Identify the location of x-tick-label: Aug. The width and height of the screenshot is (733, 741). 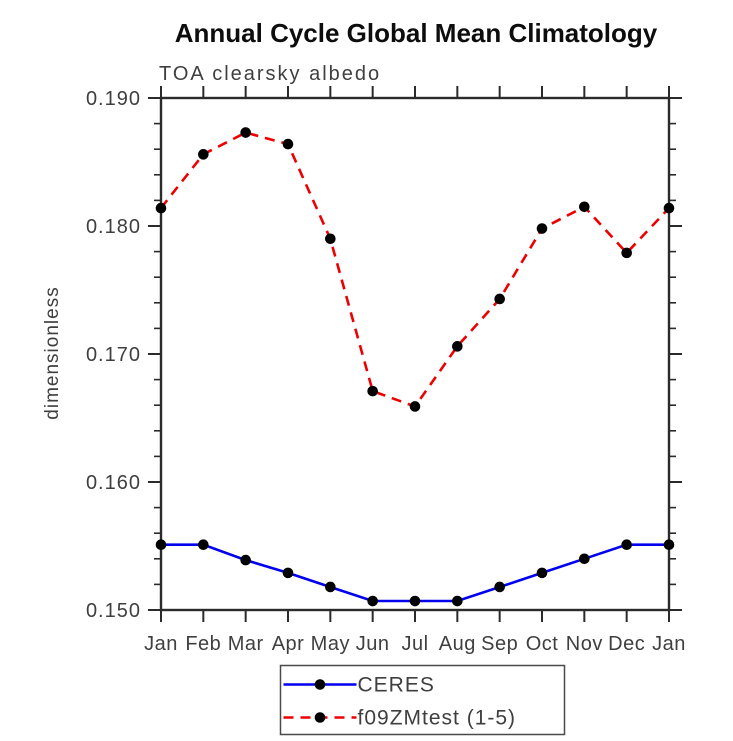
(457, 644).